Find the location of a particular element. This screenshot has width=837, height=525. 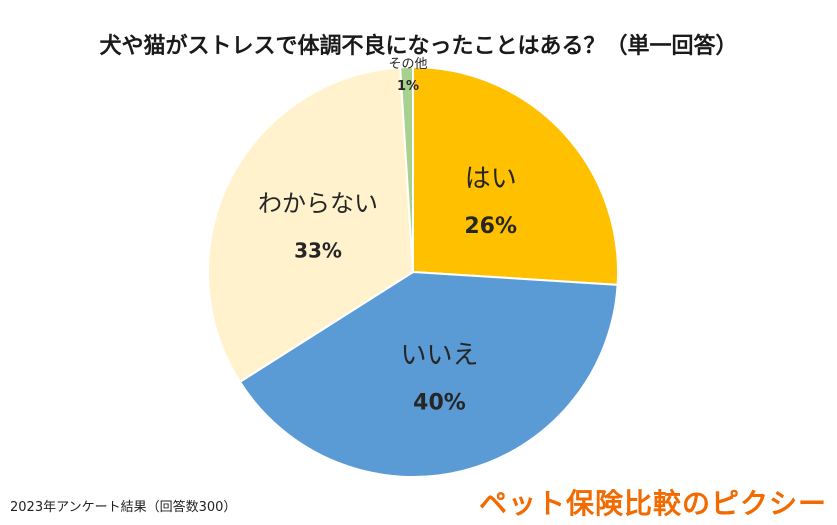

slice-value-3: 1% is located at coordinates (408, 86).